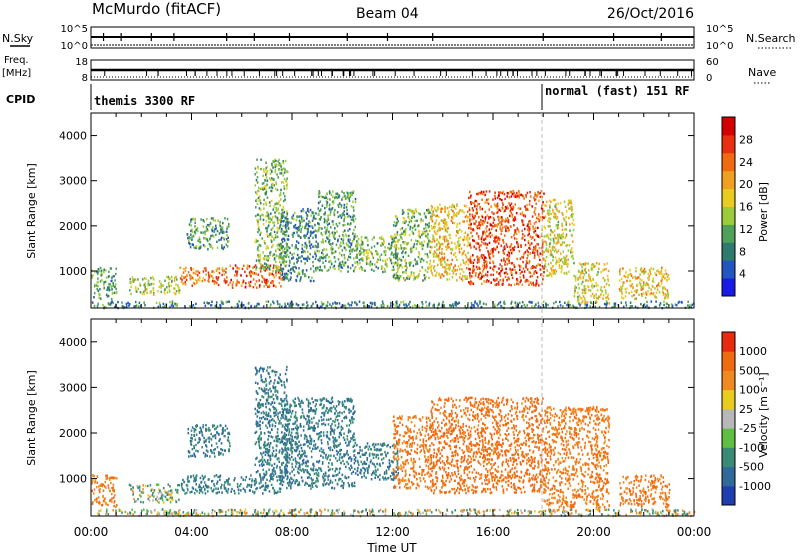  What do you see at coordinates (392, 39) in the screenshot?
I see `nsky-trace` at bounding box center [392, 39].